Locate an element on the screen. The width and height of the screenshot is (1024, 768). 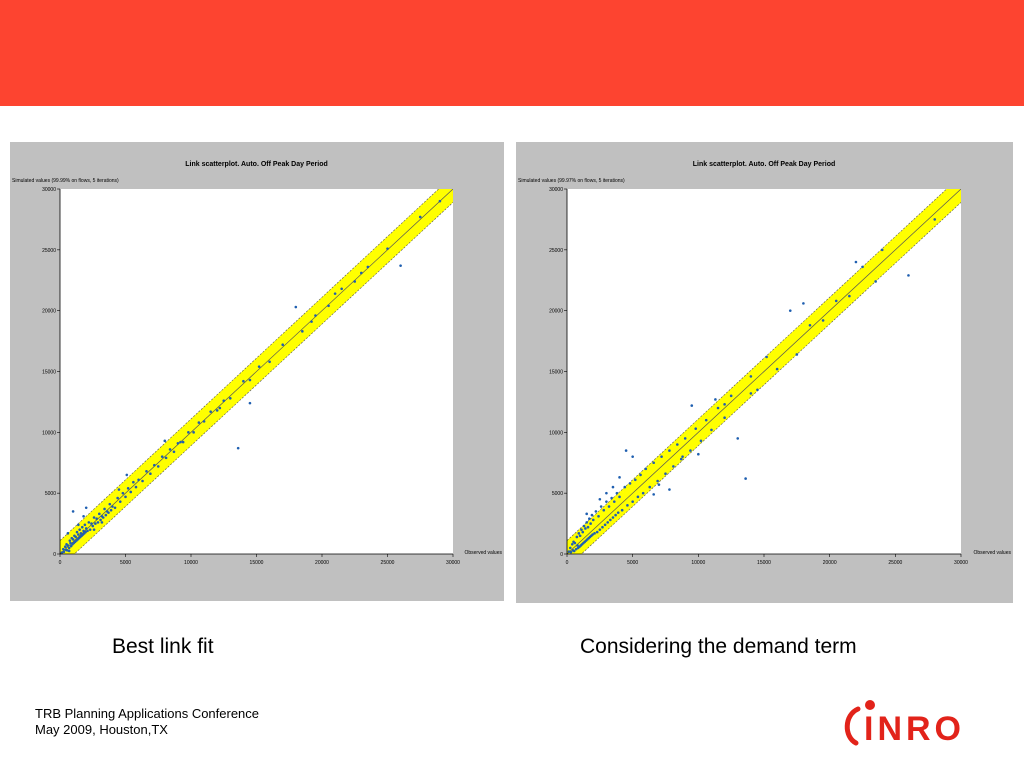
x-tick-label: 10000 is located at coordinates (191, 563).